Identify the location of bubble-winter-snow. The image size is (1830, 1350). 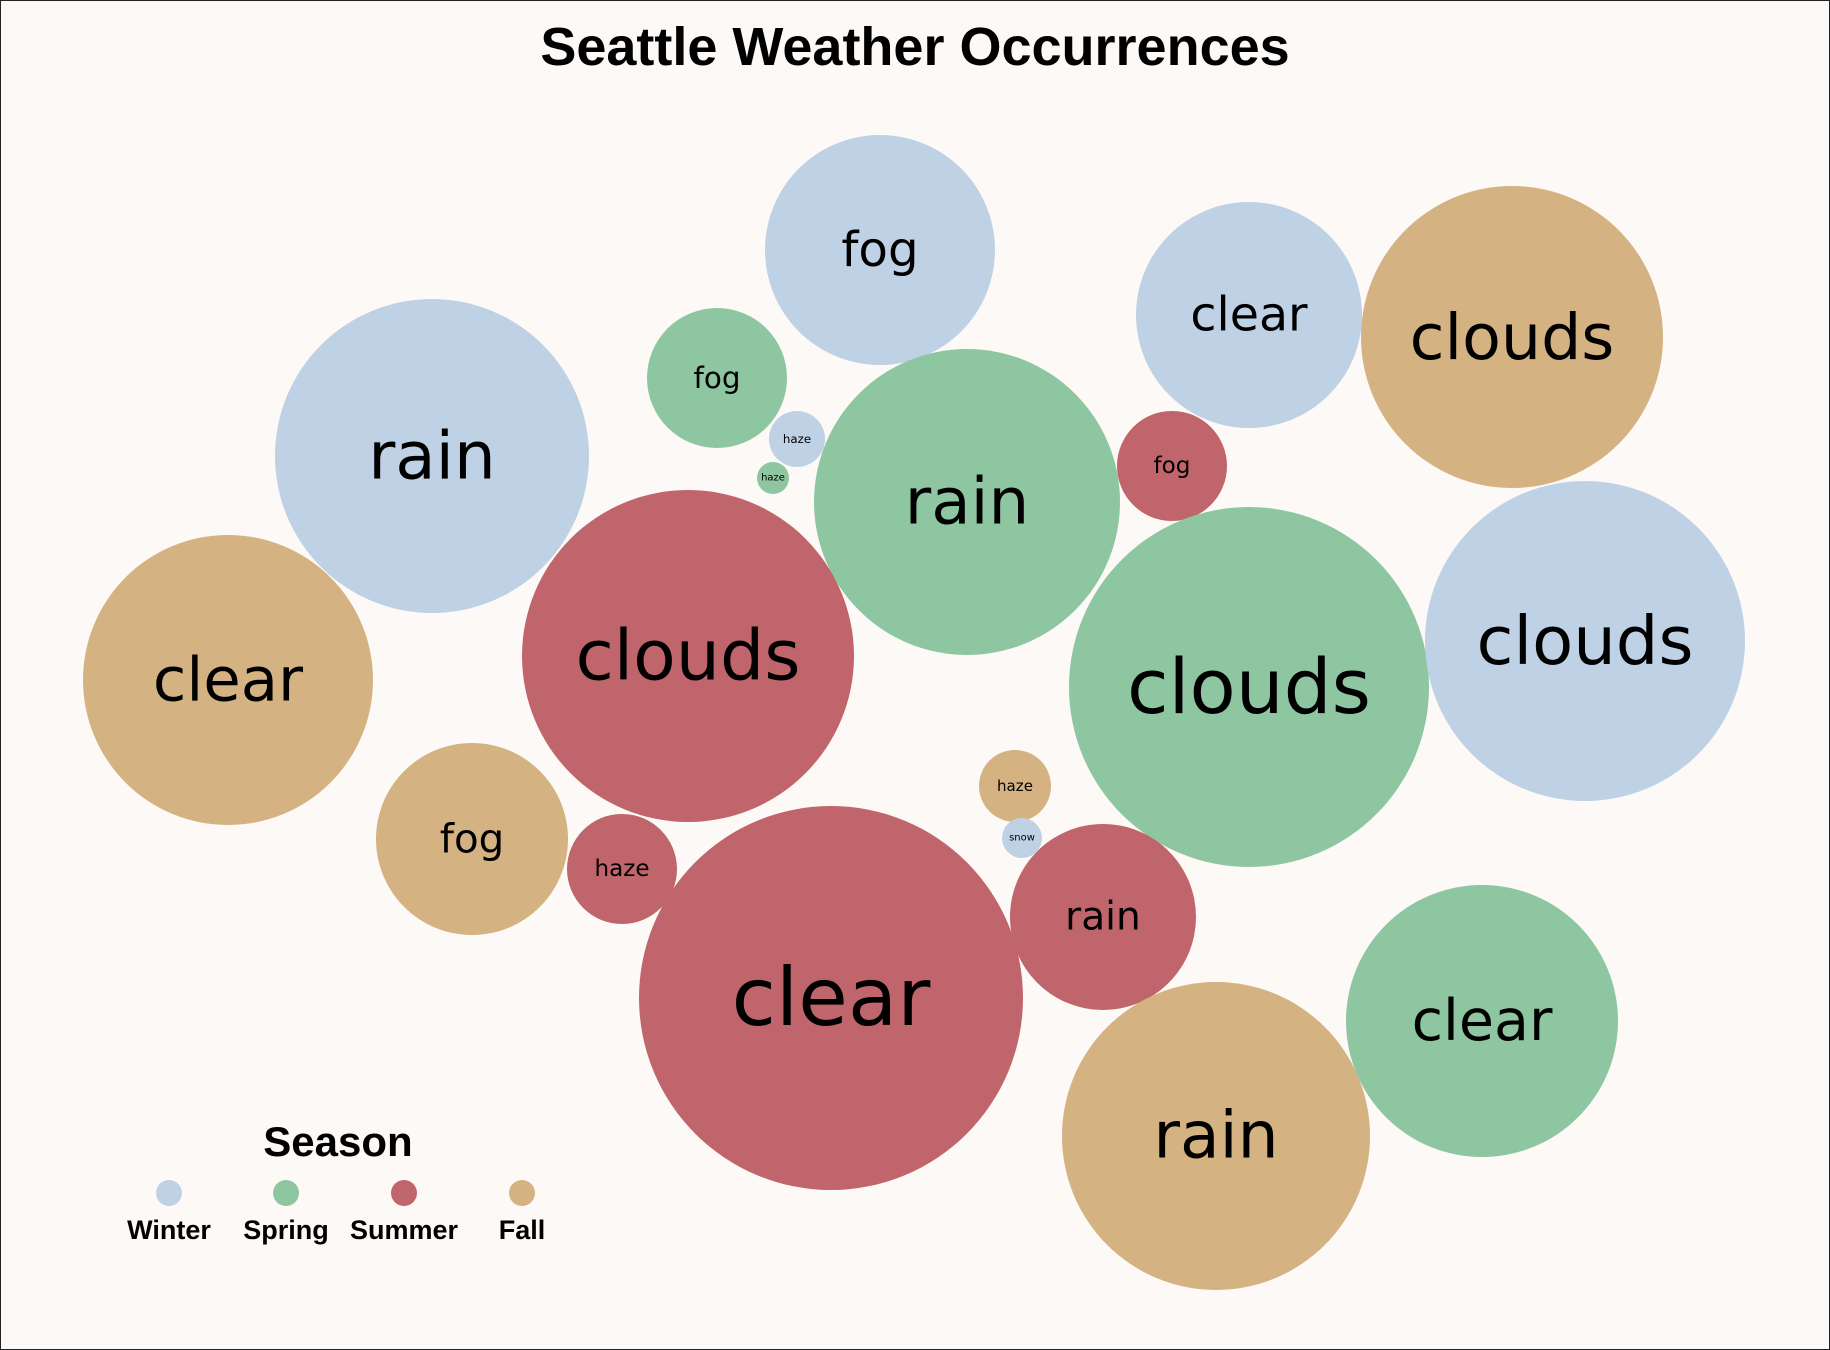
(1022, 838).